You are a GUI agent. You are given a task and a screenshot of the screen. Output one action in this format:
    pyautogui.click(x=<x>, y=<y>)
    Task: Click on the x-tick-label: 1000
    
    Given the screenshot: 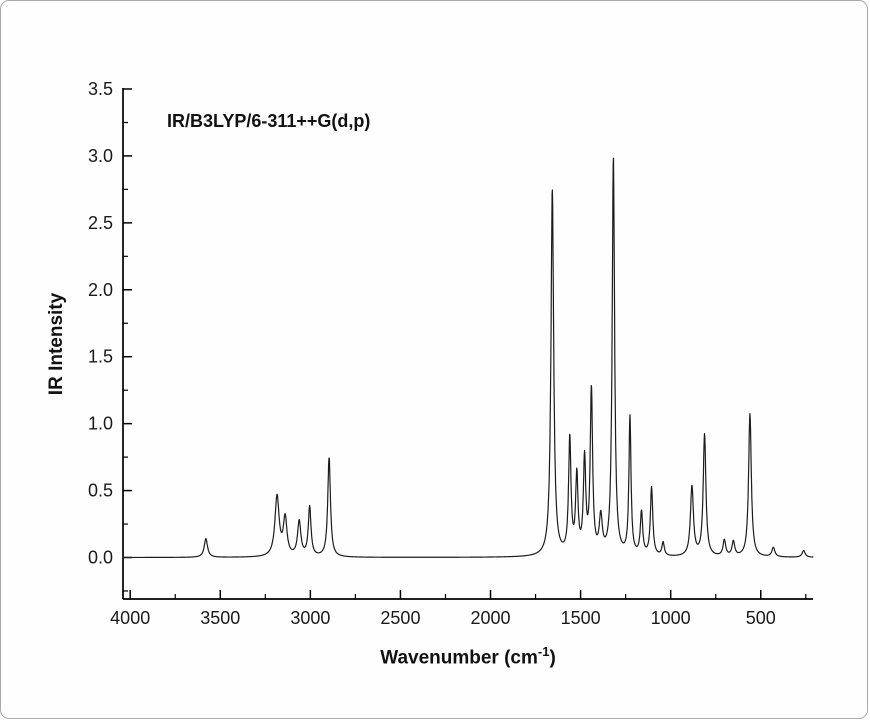 What is the action you would take?
    pyautogui.click(x=671, y=618)
    